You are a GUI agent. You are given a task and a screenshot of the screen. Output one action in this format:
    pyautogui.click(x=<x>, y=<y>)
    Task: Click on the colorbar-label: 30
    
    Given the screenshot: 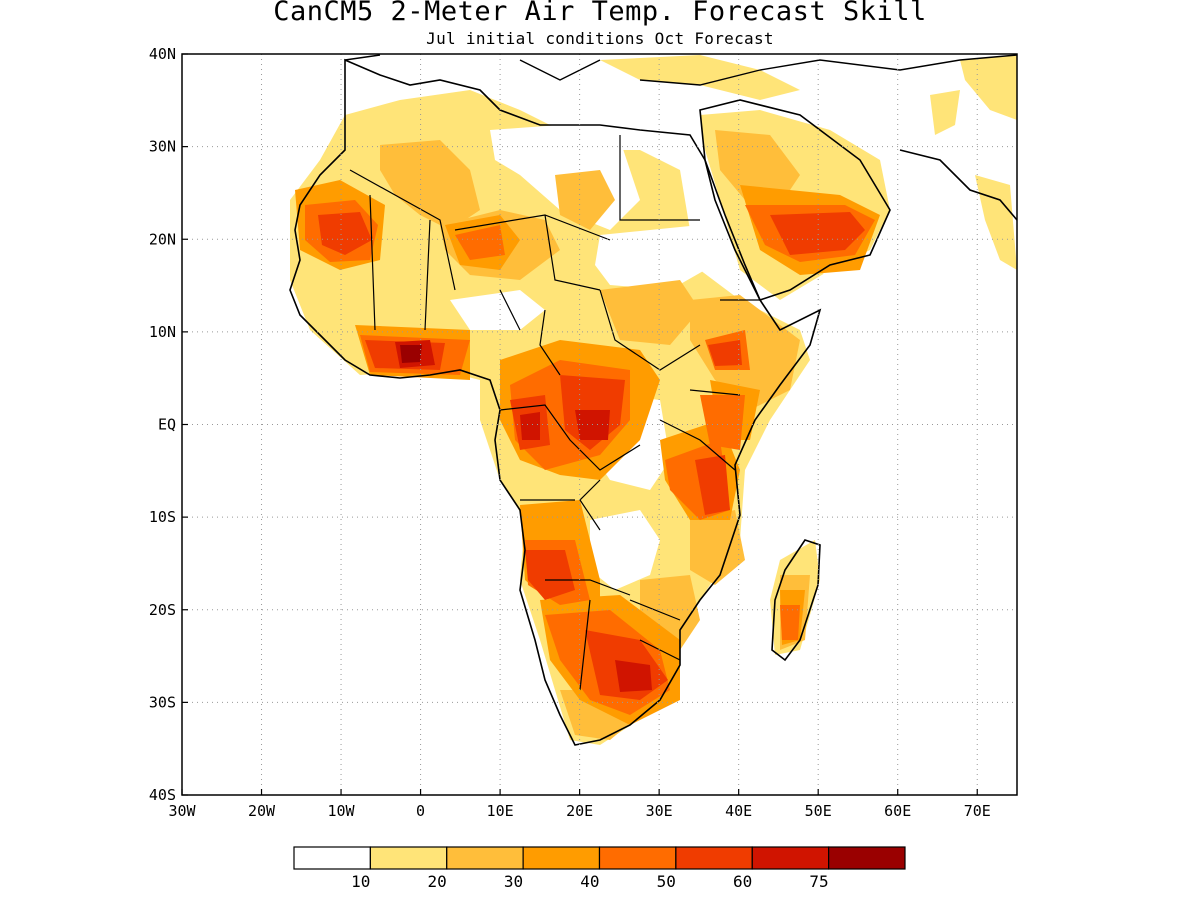 What is the action you would take?
    pyautogui.click(x=513, y=881)
    